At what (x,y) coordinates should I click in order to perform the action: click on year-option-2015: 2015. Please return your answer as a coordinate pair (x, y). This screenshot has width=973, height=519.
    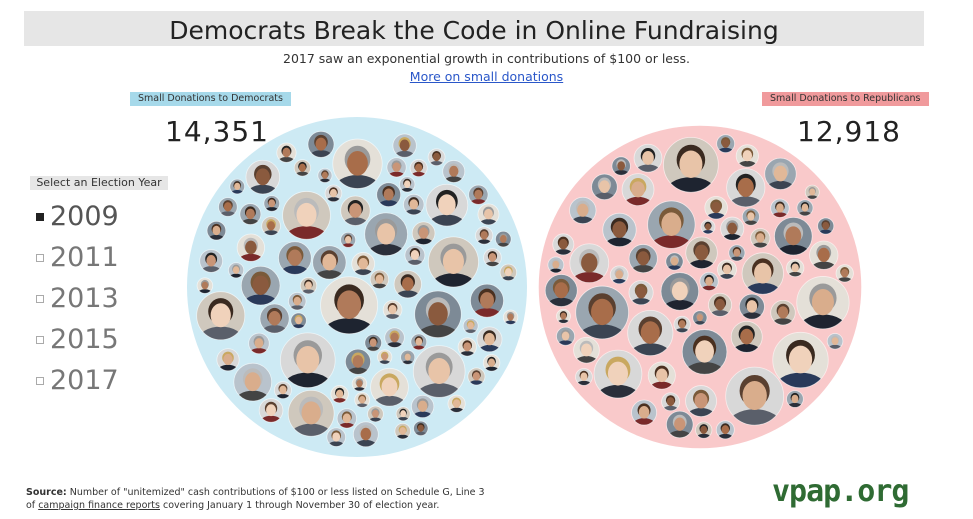
    Looking at the image, I should click on (99, 339).